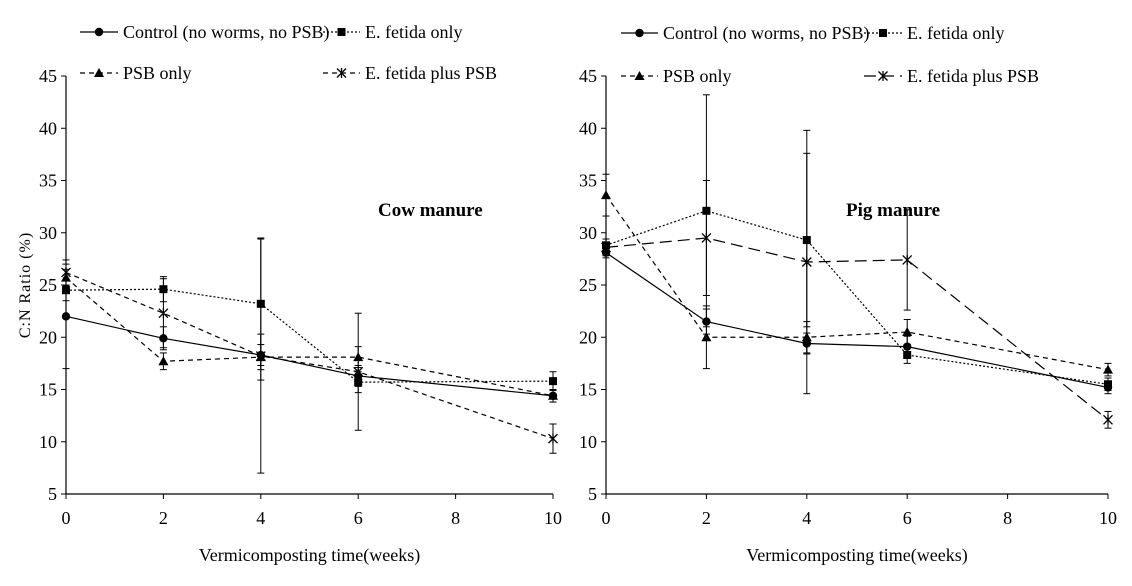  I want to click on panel-annotation: Pig manure, so click(893, 210).